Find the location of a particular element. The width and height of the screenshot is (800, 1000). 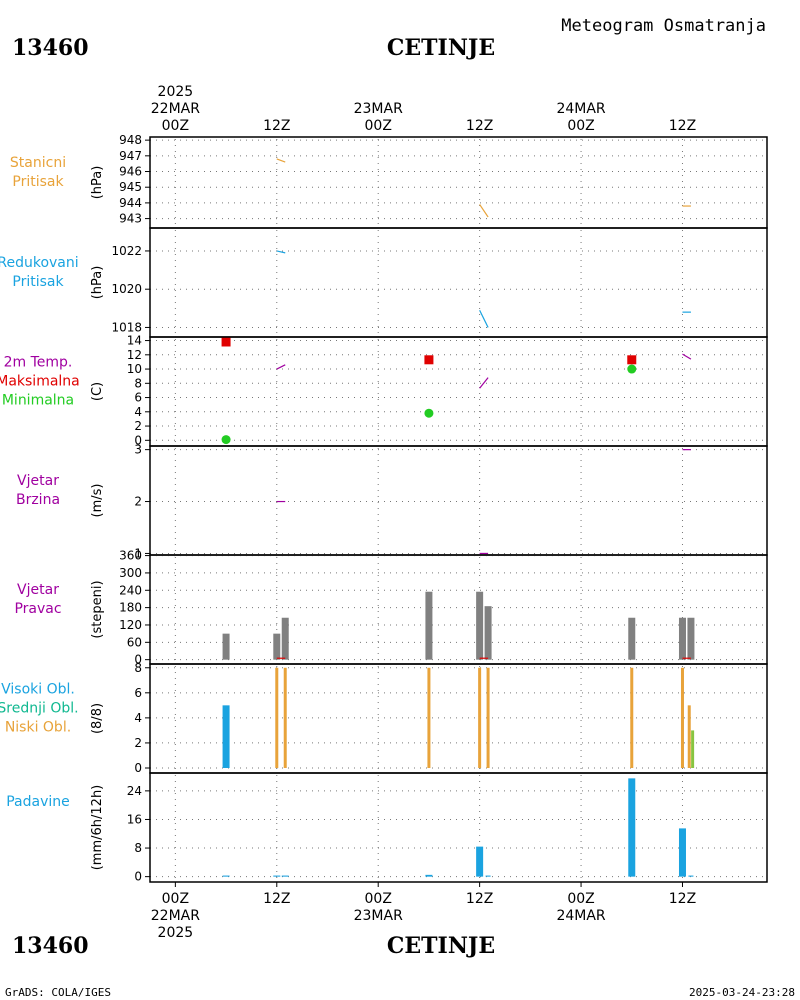

y-tick-label: 10 is located at coordinates (134, 369).